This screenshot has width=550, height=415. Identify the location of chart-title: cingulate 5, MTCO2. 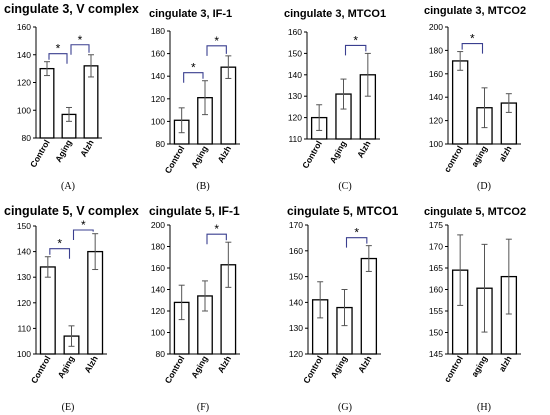
(475, 212).